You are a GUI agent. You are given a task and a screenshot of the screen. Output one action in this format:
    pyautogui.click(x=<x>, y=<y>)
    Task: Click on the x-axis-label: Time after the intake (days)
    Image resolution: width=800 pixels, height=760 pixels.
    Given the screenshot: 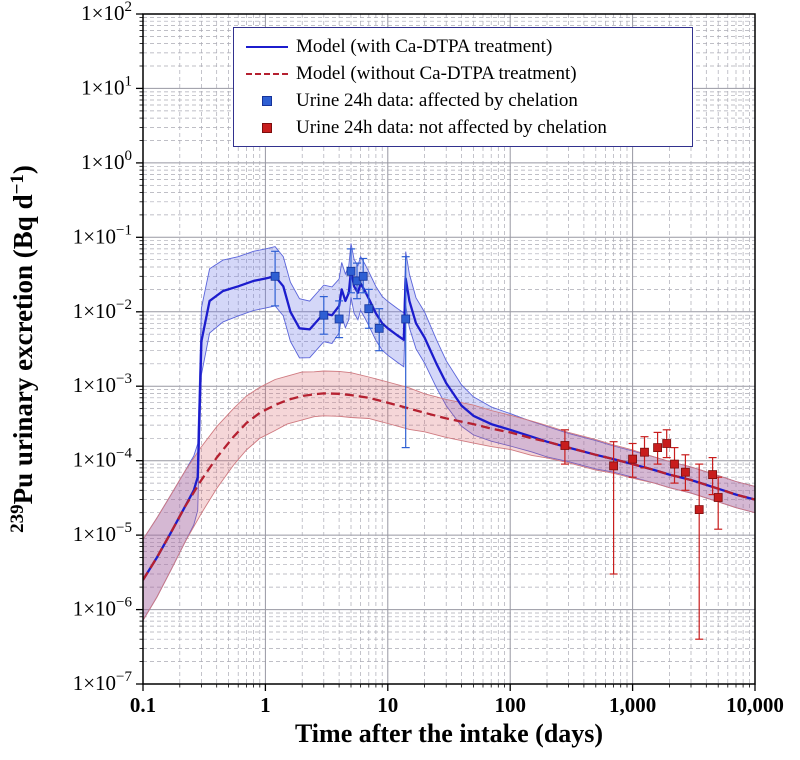 What is the action you would take?
    pyautogui.click(x=449, y=733)
    